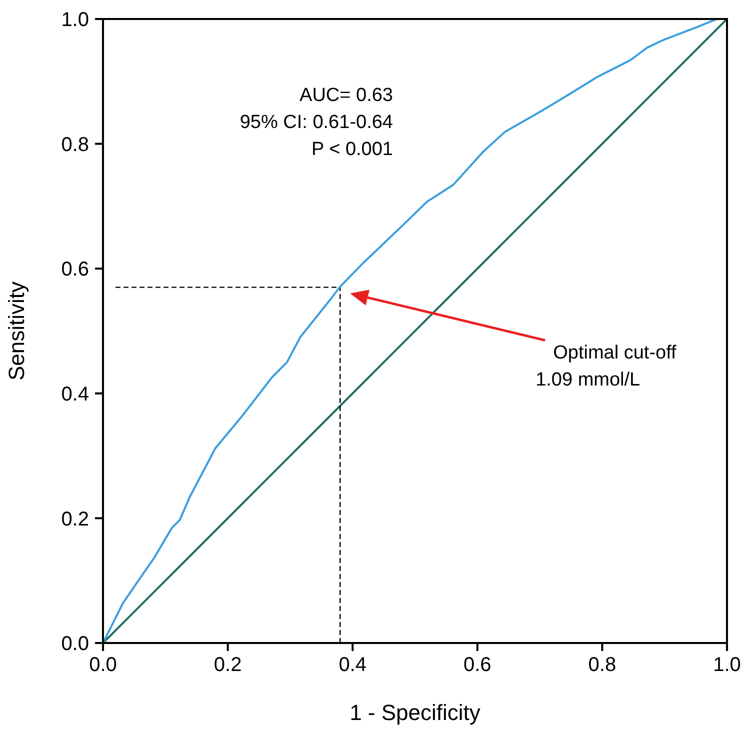 This screenshot has height=749, width=749. What do you see at coordinates (16, 331) in the screenshot?
I see `y-axis-title: Sensitivity` at bounding box center [16, 331].